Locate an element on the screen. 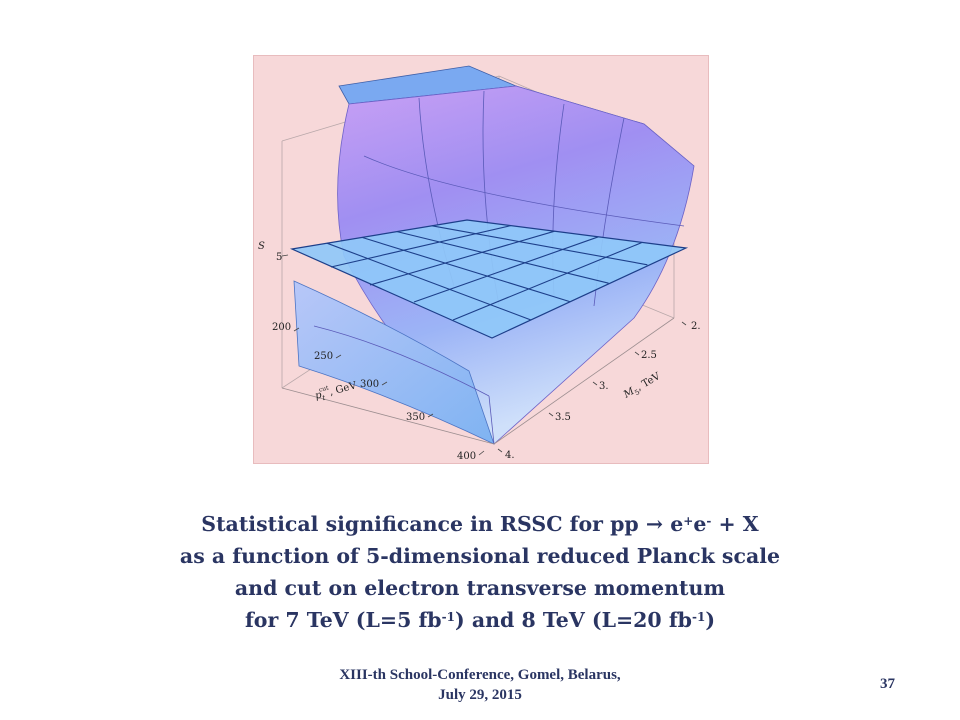 This screenshot has width=960, height=720. box-front-edges is located at coordinates (478, 381).